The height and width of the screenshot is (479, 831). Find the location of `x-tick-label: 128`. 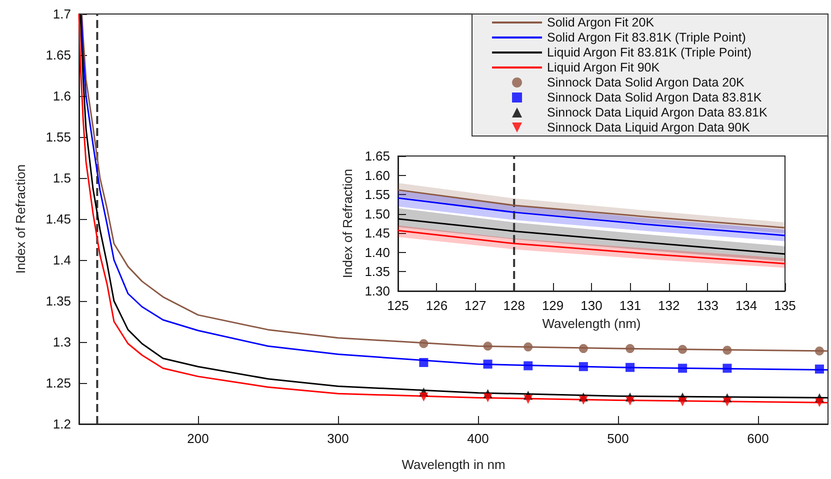

x-tick-label: 128 is located at coordinates (514, 305).